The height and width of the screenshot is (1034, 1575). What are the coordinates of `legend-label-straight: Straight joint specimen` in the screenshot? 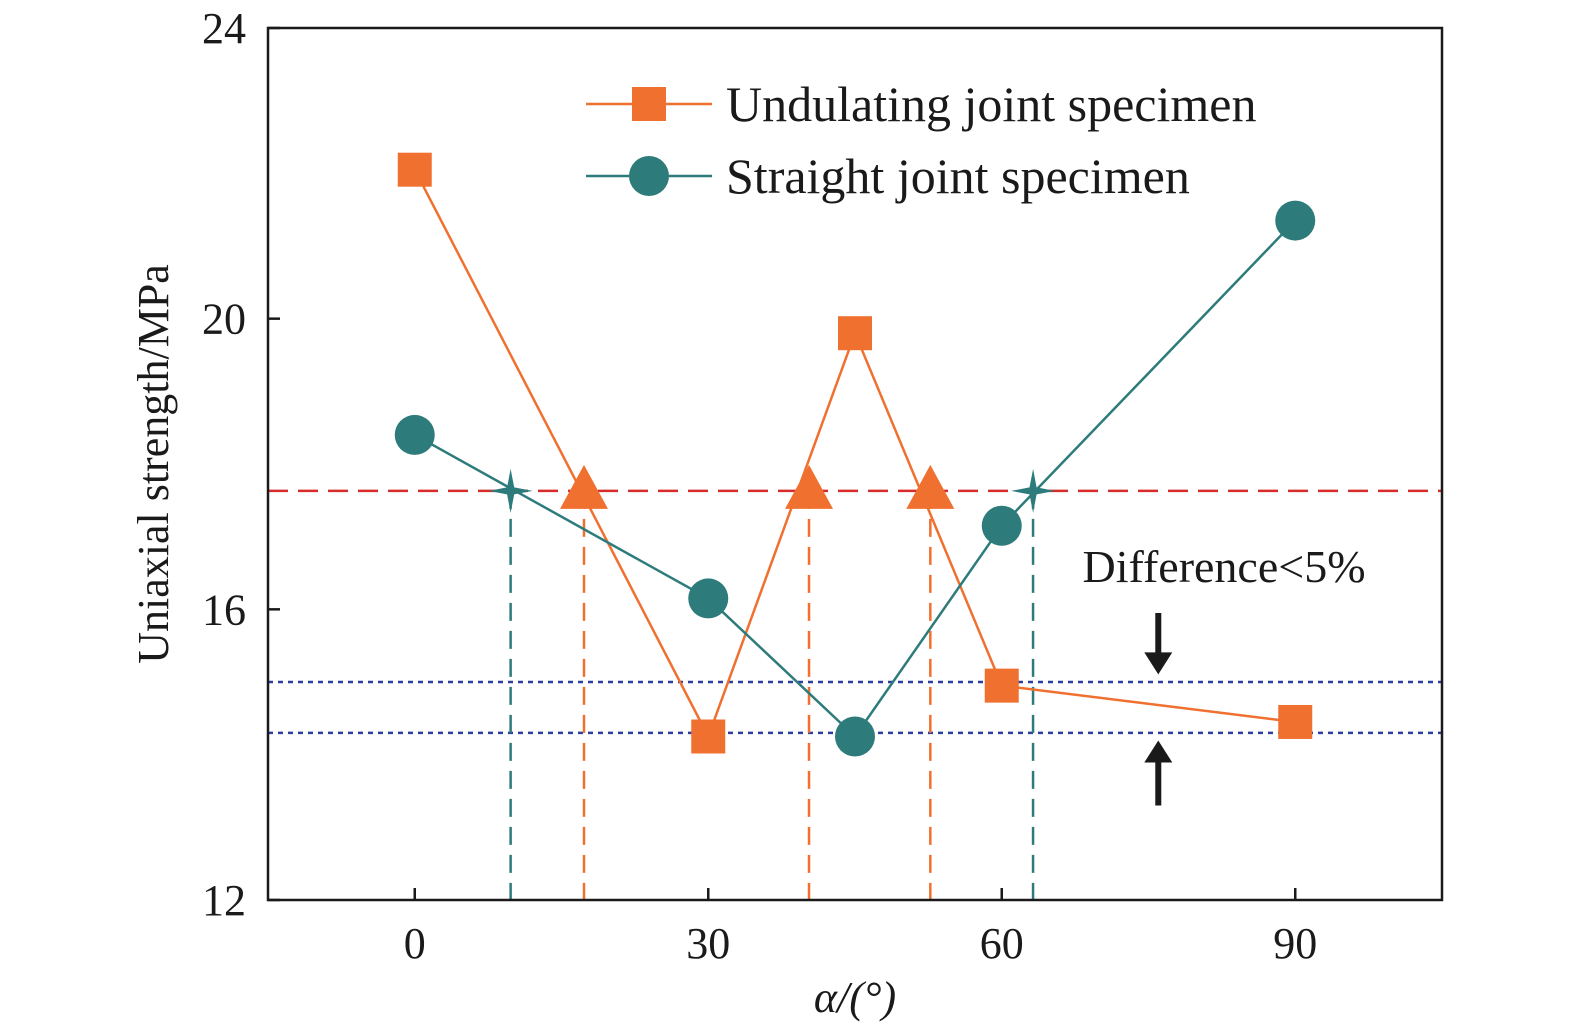 It's located at (958, 176).